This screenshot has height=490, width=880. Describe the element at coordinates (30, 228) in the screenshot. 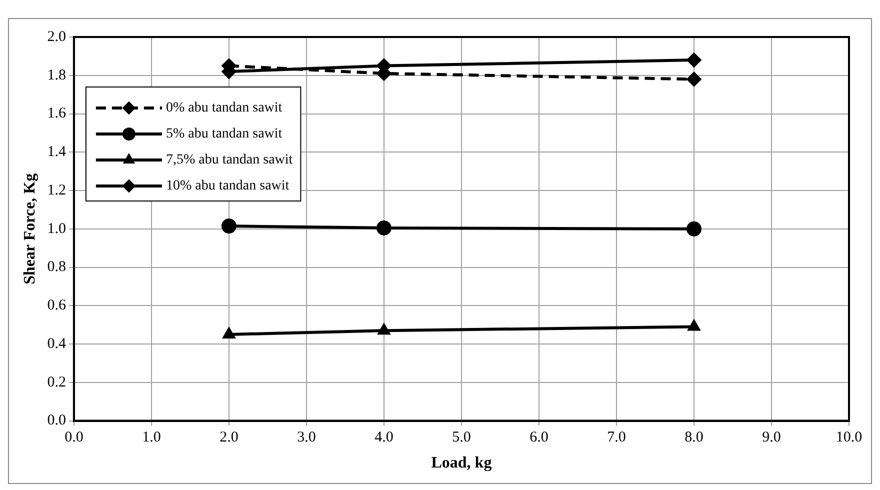

I see `y-axis-title: Shear Force, Kg` at that location.